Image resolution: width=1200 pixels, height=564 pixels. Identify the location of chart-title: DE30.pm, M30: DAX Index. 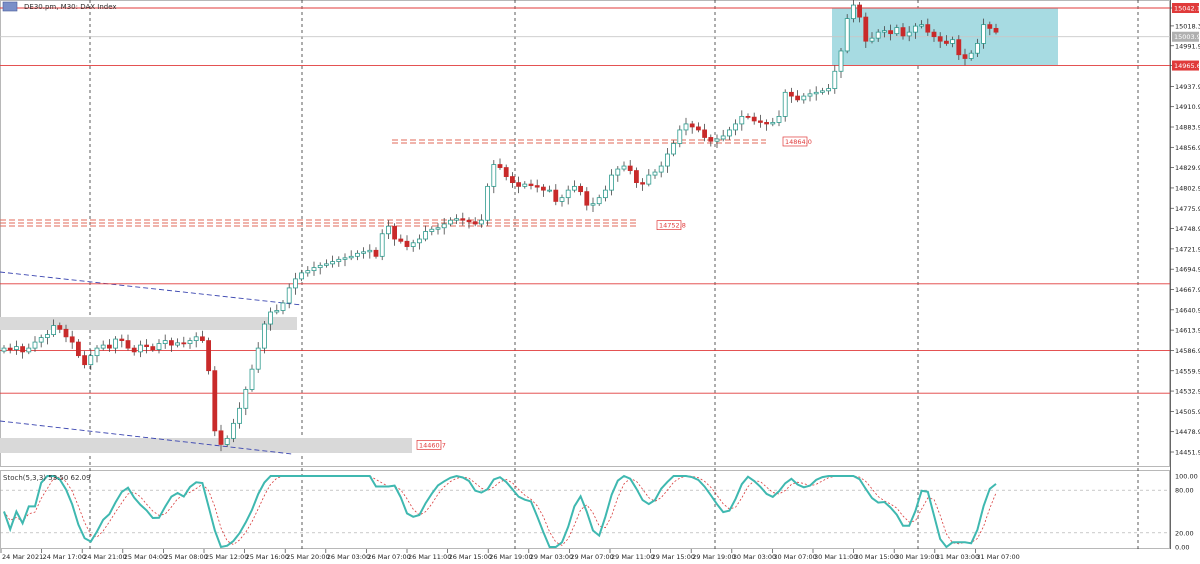
(70, 7).